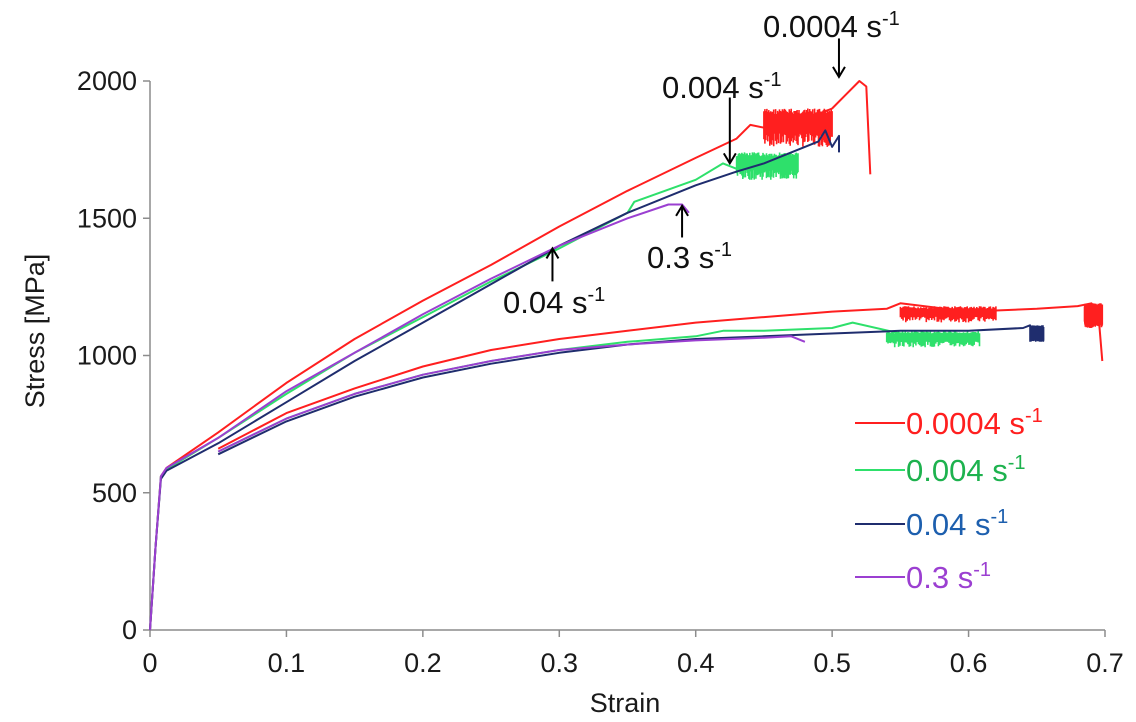 The image size is (1136, 722). Describe the element at coordinates (832, 663) in the screenshot. I see `x-tick-label: 0.5` at that location.